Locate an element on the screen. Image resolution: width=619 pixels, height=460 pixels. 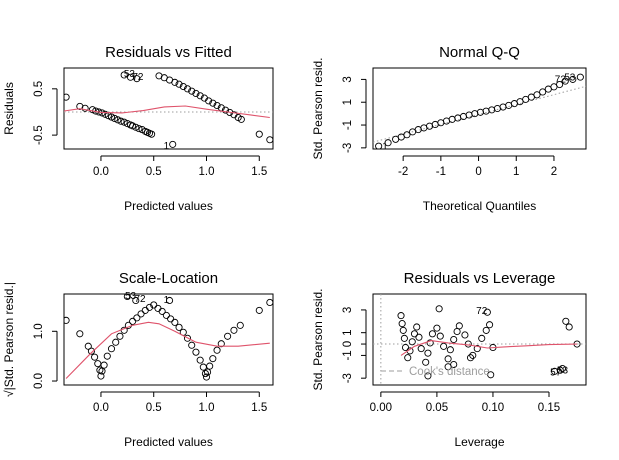
y-tick-label: -3 is located at coordinates (348, 378).